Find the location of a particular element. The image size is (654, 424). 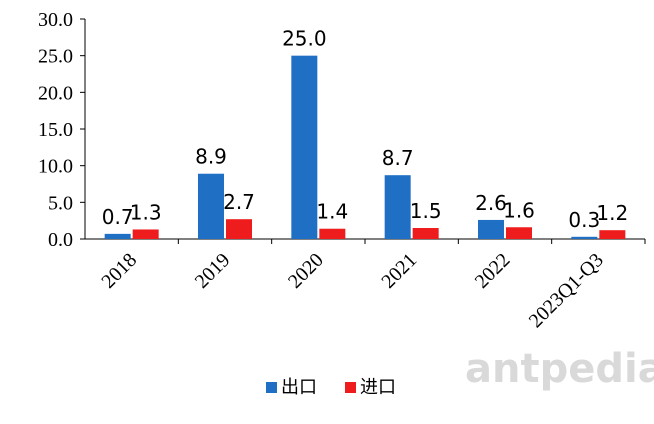

legend-label-import: 进口 is located at coordinates (378, 387).